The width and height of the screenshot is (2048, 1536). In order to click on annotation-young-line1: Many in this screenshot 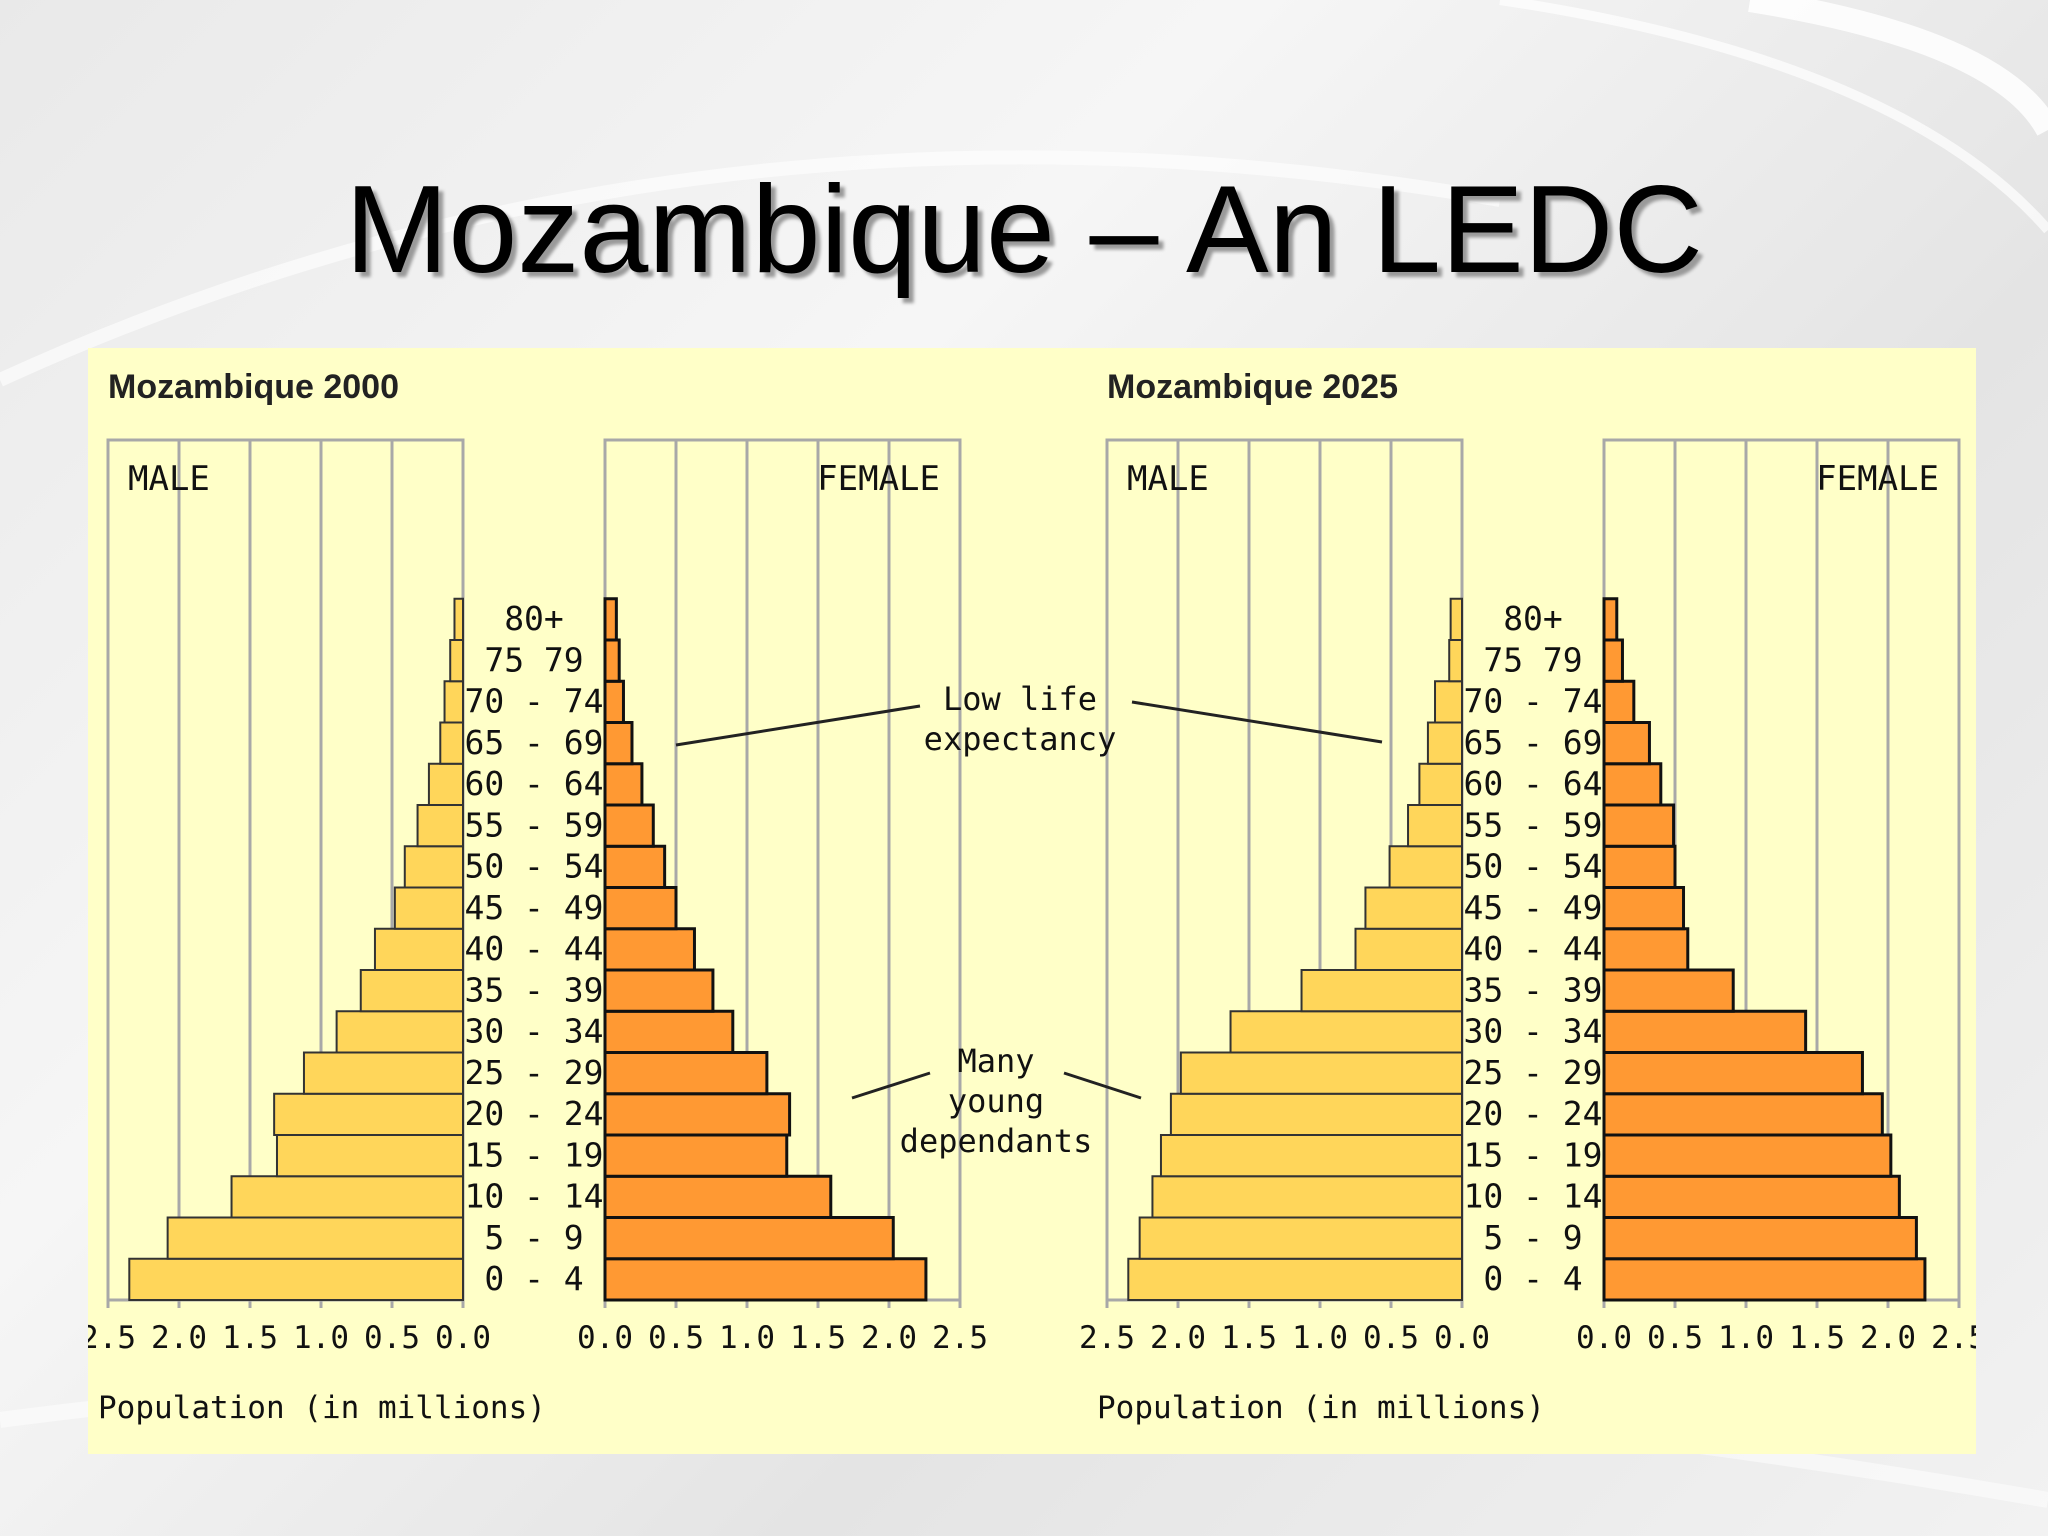, I will do `click(995, 1061)`.